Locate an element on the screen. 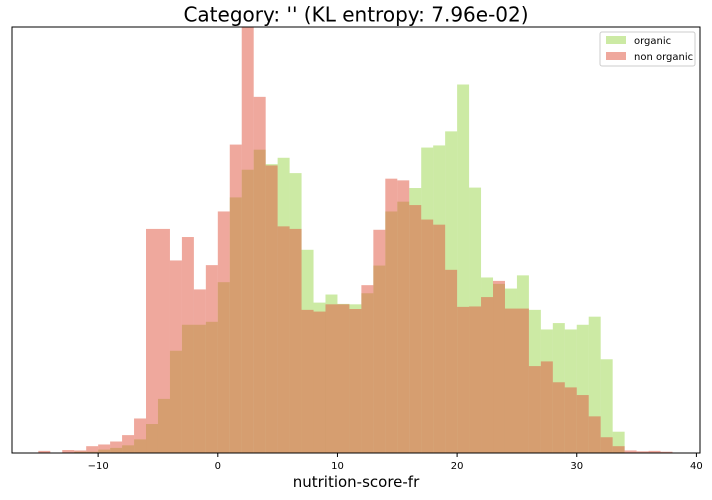 This screenshot has height=500, width=712. x-tick-label: 10 is located at coordinates (337, 466).